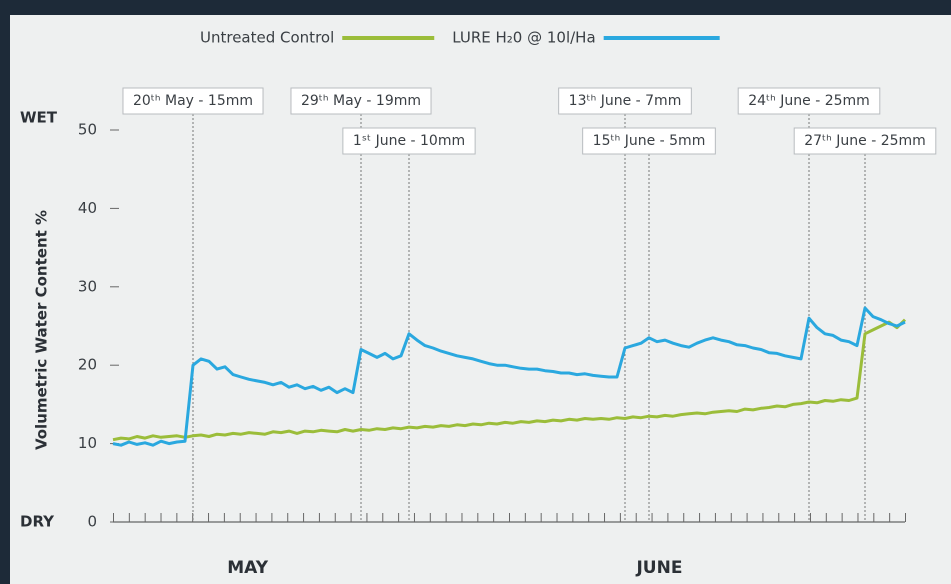  Describe the element at coordinates (87, 208) in the screenshot. I see `y-tick-label: 40` at that location.